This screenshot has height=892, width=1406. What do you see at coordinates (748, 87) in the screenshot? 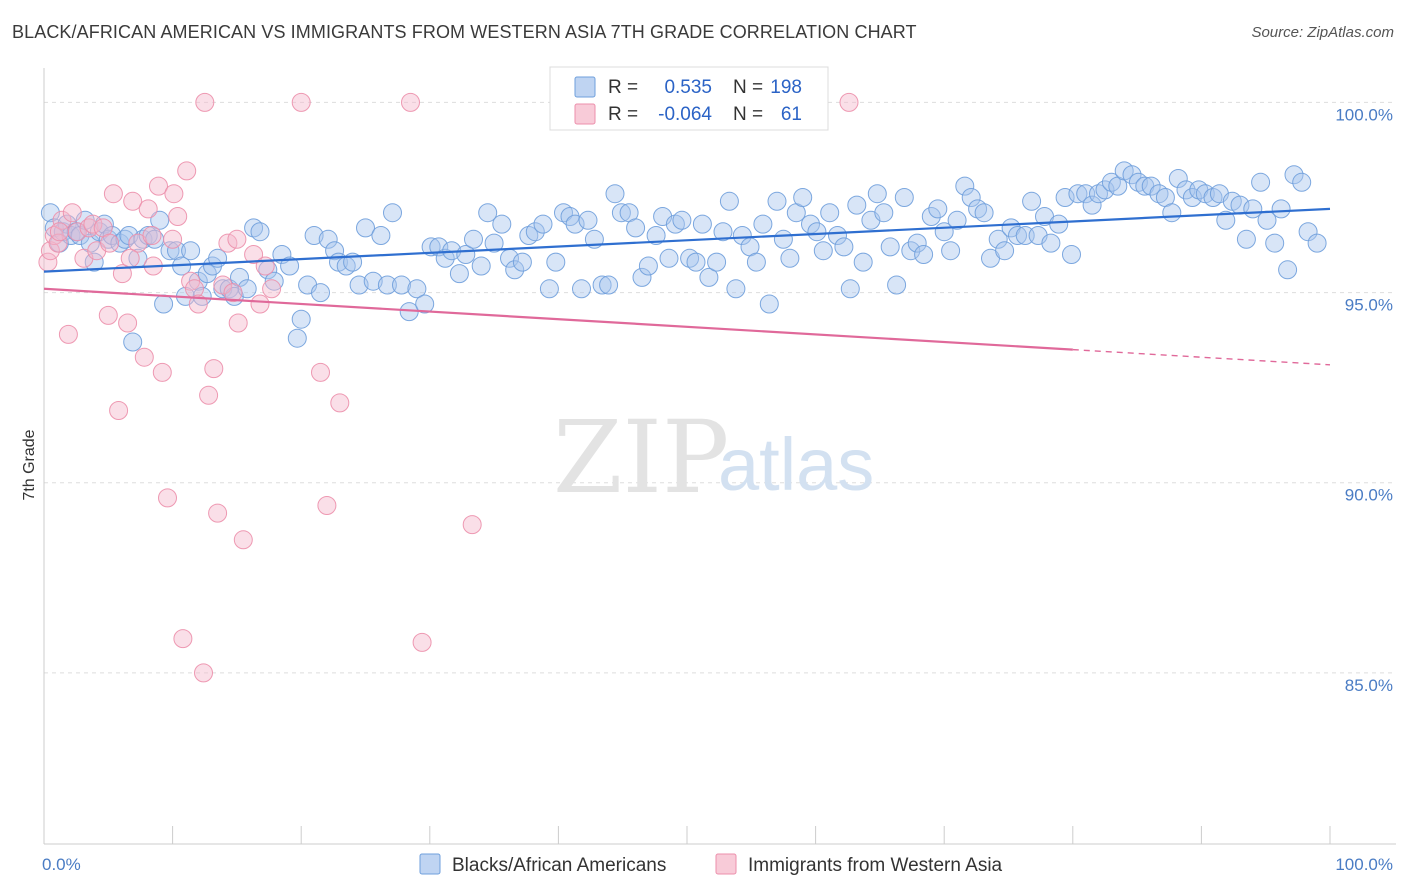
I see `legend-n-label: N =` at bounding box center [748, 87].